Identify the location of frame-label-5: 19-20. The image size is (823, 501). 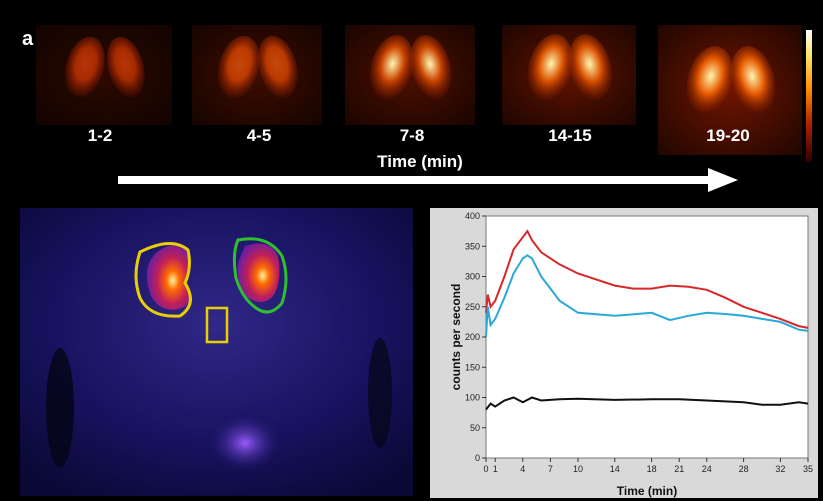
(728, 135).